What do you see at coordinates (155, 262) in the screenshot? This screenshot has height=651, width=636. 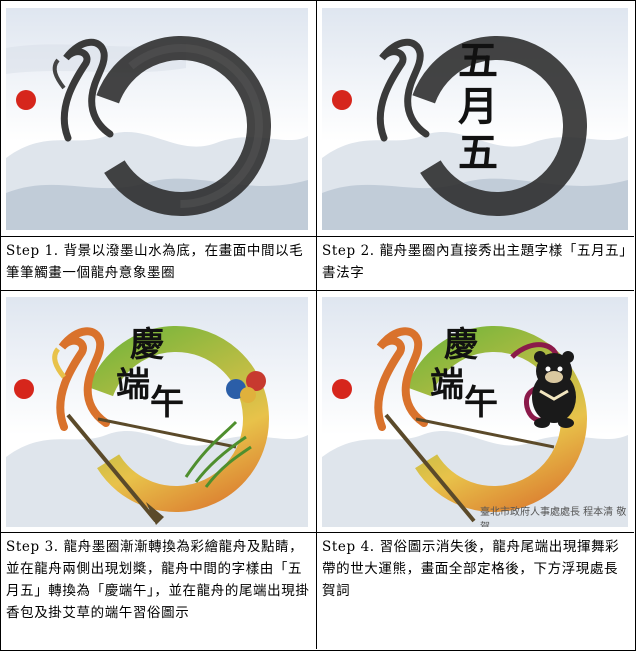 I see `caption-step-1: Step 1. 背景以潑墨山水為底，在畫面中間以毛筆筆觸畫一個龍舟意象墨圈` at bounding box center [155, 262].